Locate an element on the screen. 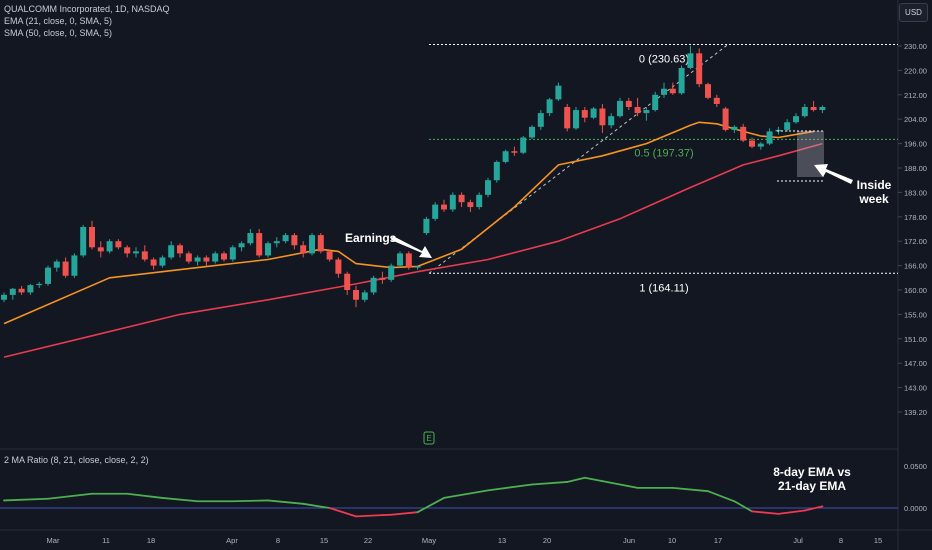 The height and width of the screenshot is (550, 932). price-tick-label: 172.00 is located at coordinates (915, 241).